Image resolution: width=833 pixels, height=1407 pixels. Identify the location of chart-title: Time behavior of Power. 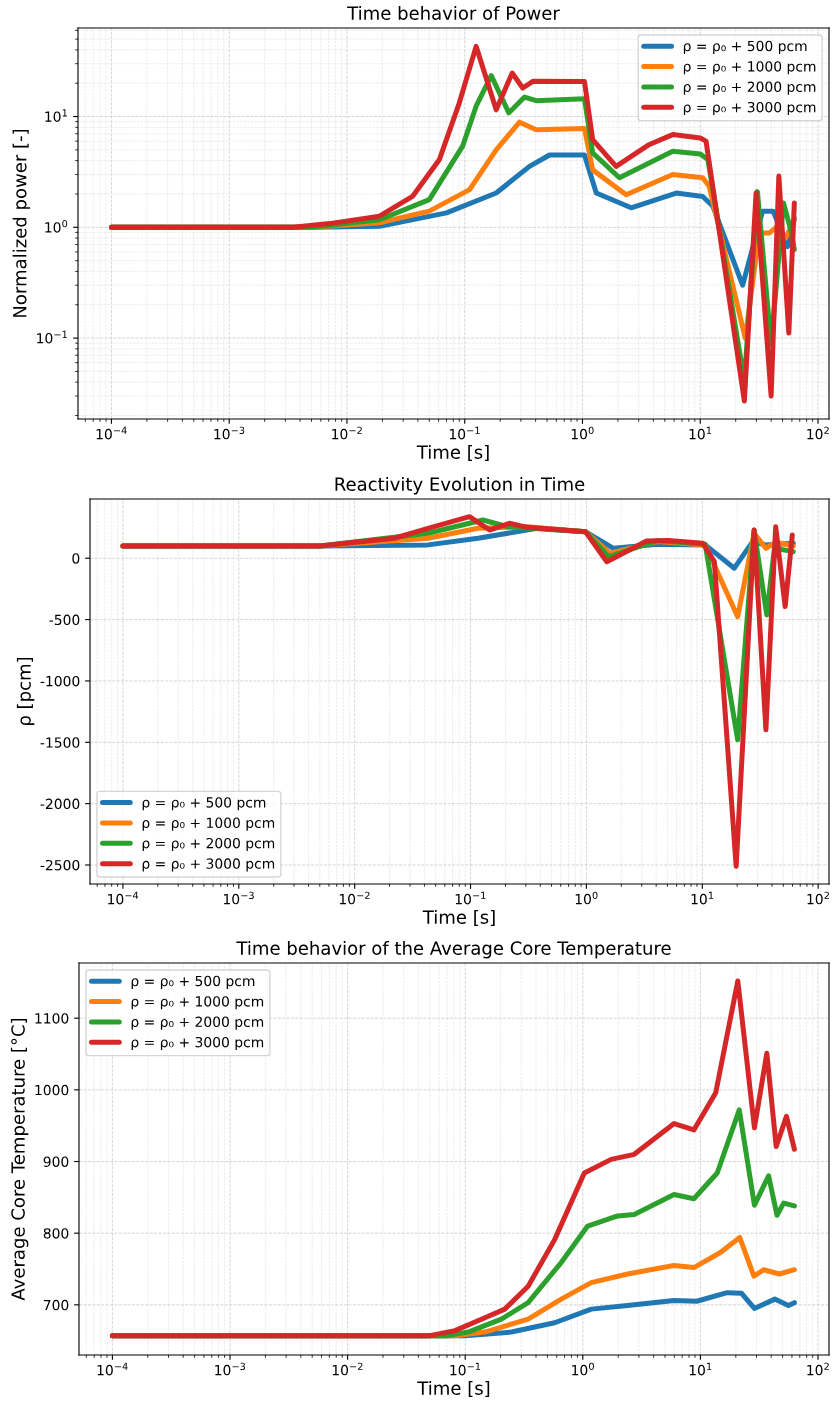
(453, 12).